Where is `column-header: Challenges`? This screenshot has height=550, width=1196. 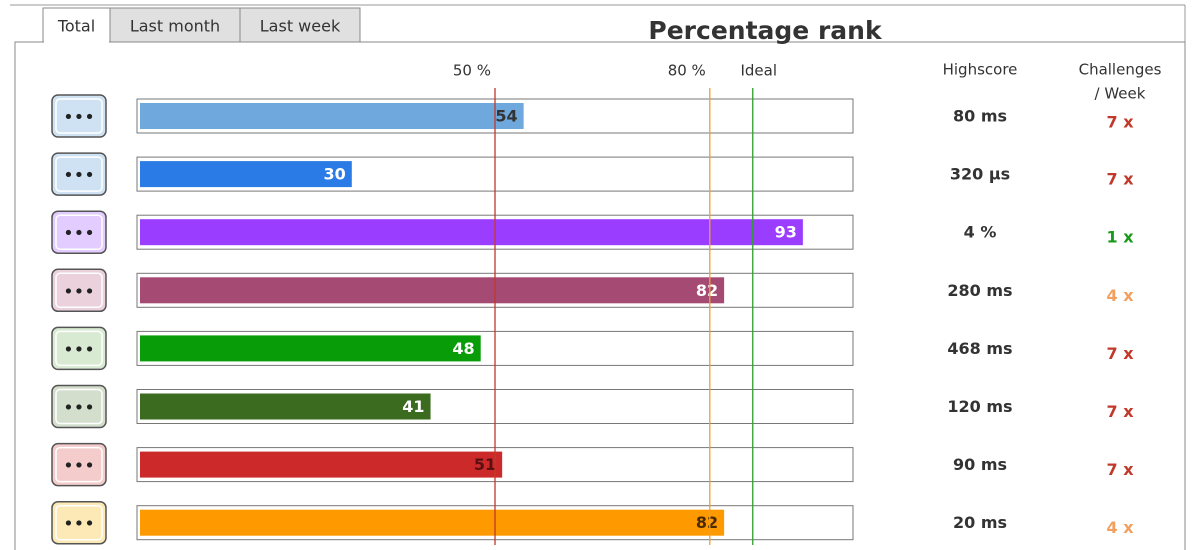
column-header: Challenges is located at coordinates (1120, 70).